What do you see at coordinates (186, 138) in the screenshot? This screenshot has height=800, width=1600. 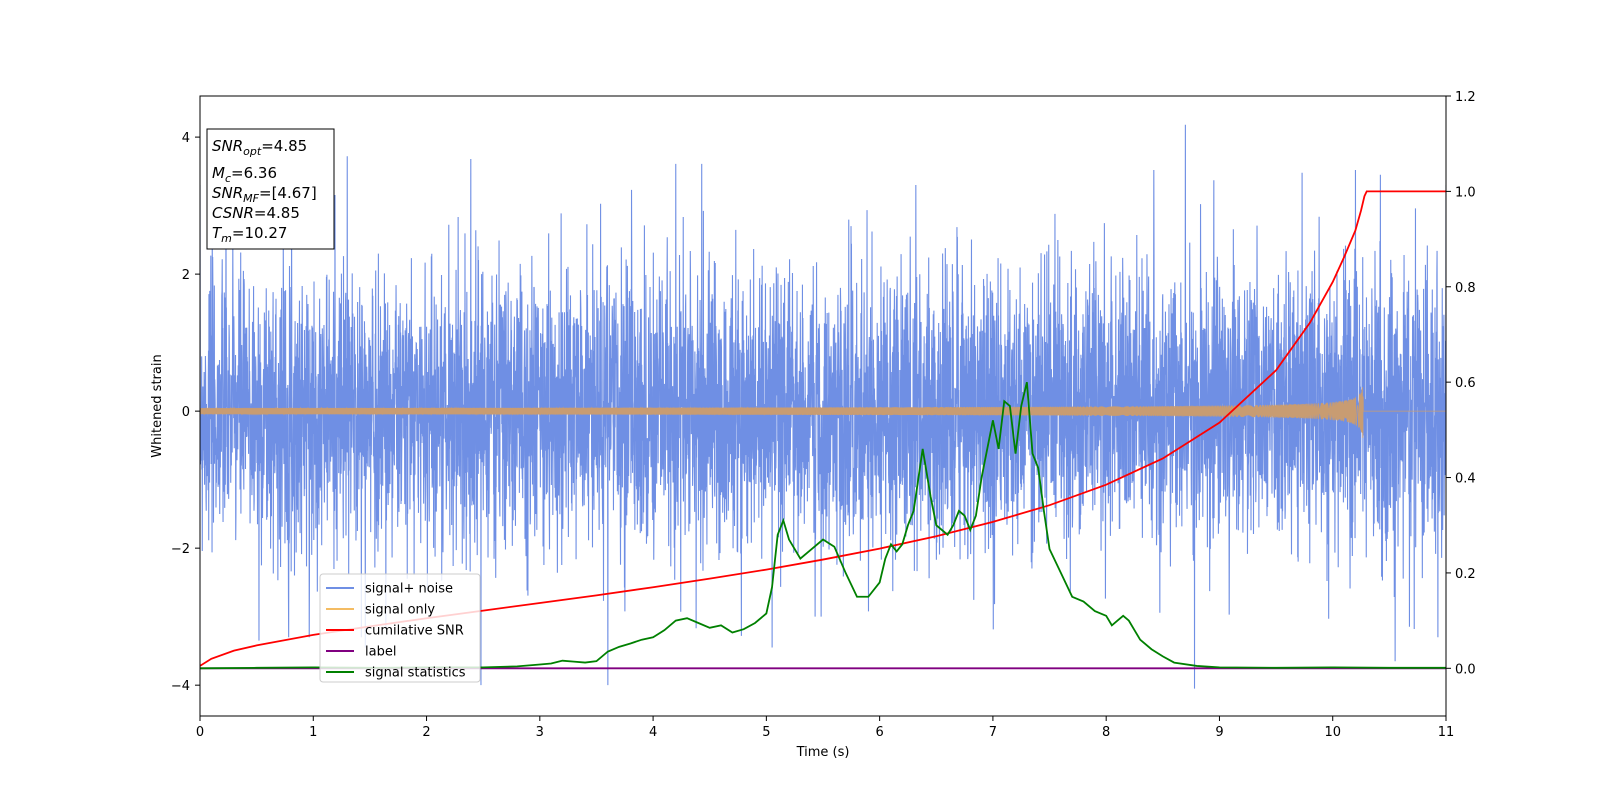 I see `y-tick-label: 4` at bounding box center [186, 138].